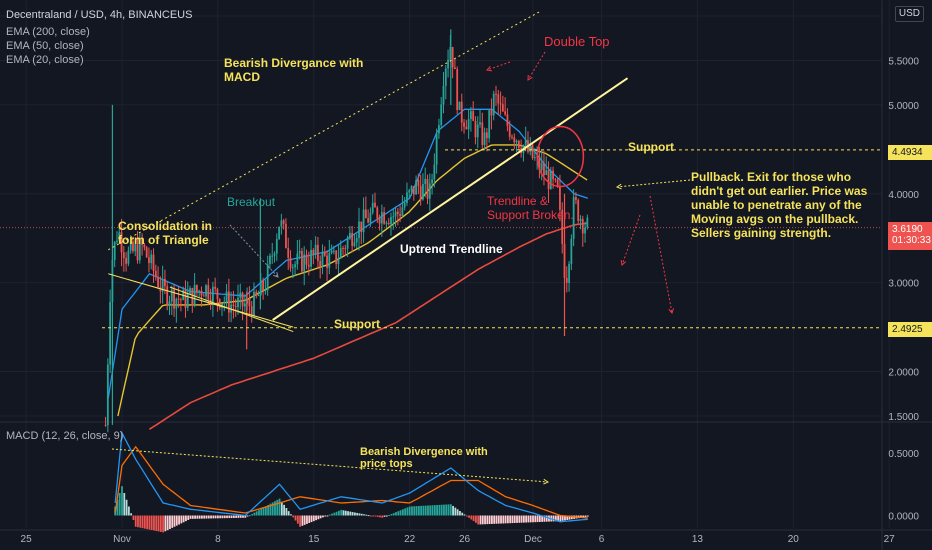  I want to click on price-tick-label: 2.0000, so click(903, 373).